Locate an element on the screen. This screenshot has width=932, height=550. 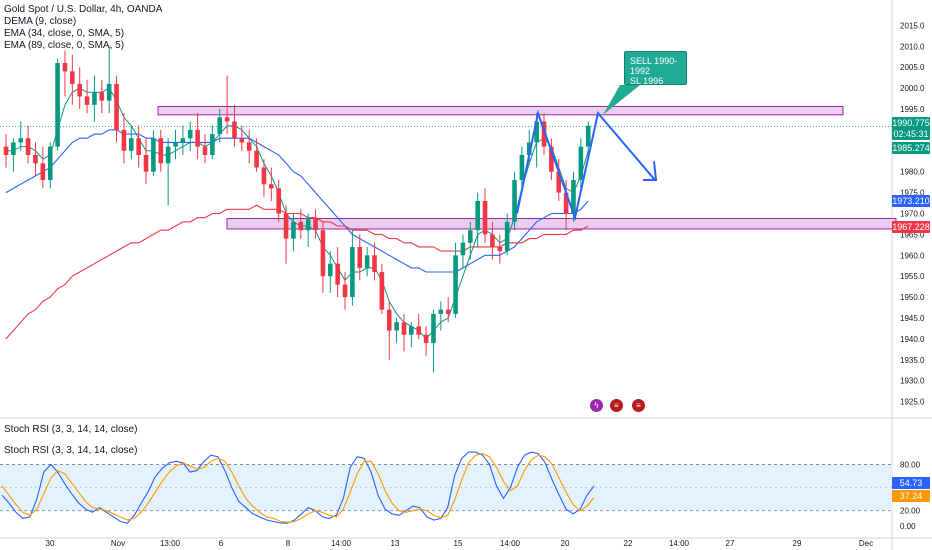
price-tick-label: 1975.0 is located at coordinates (912, 193).